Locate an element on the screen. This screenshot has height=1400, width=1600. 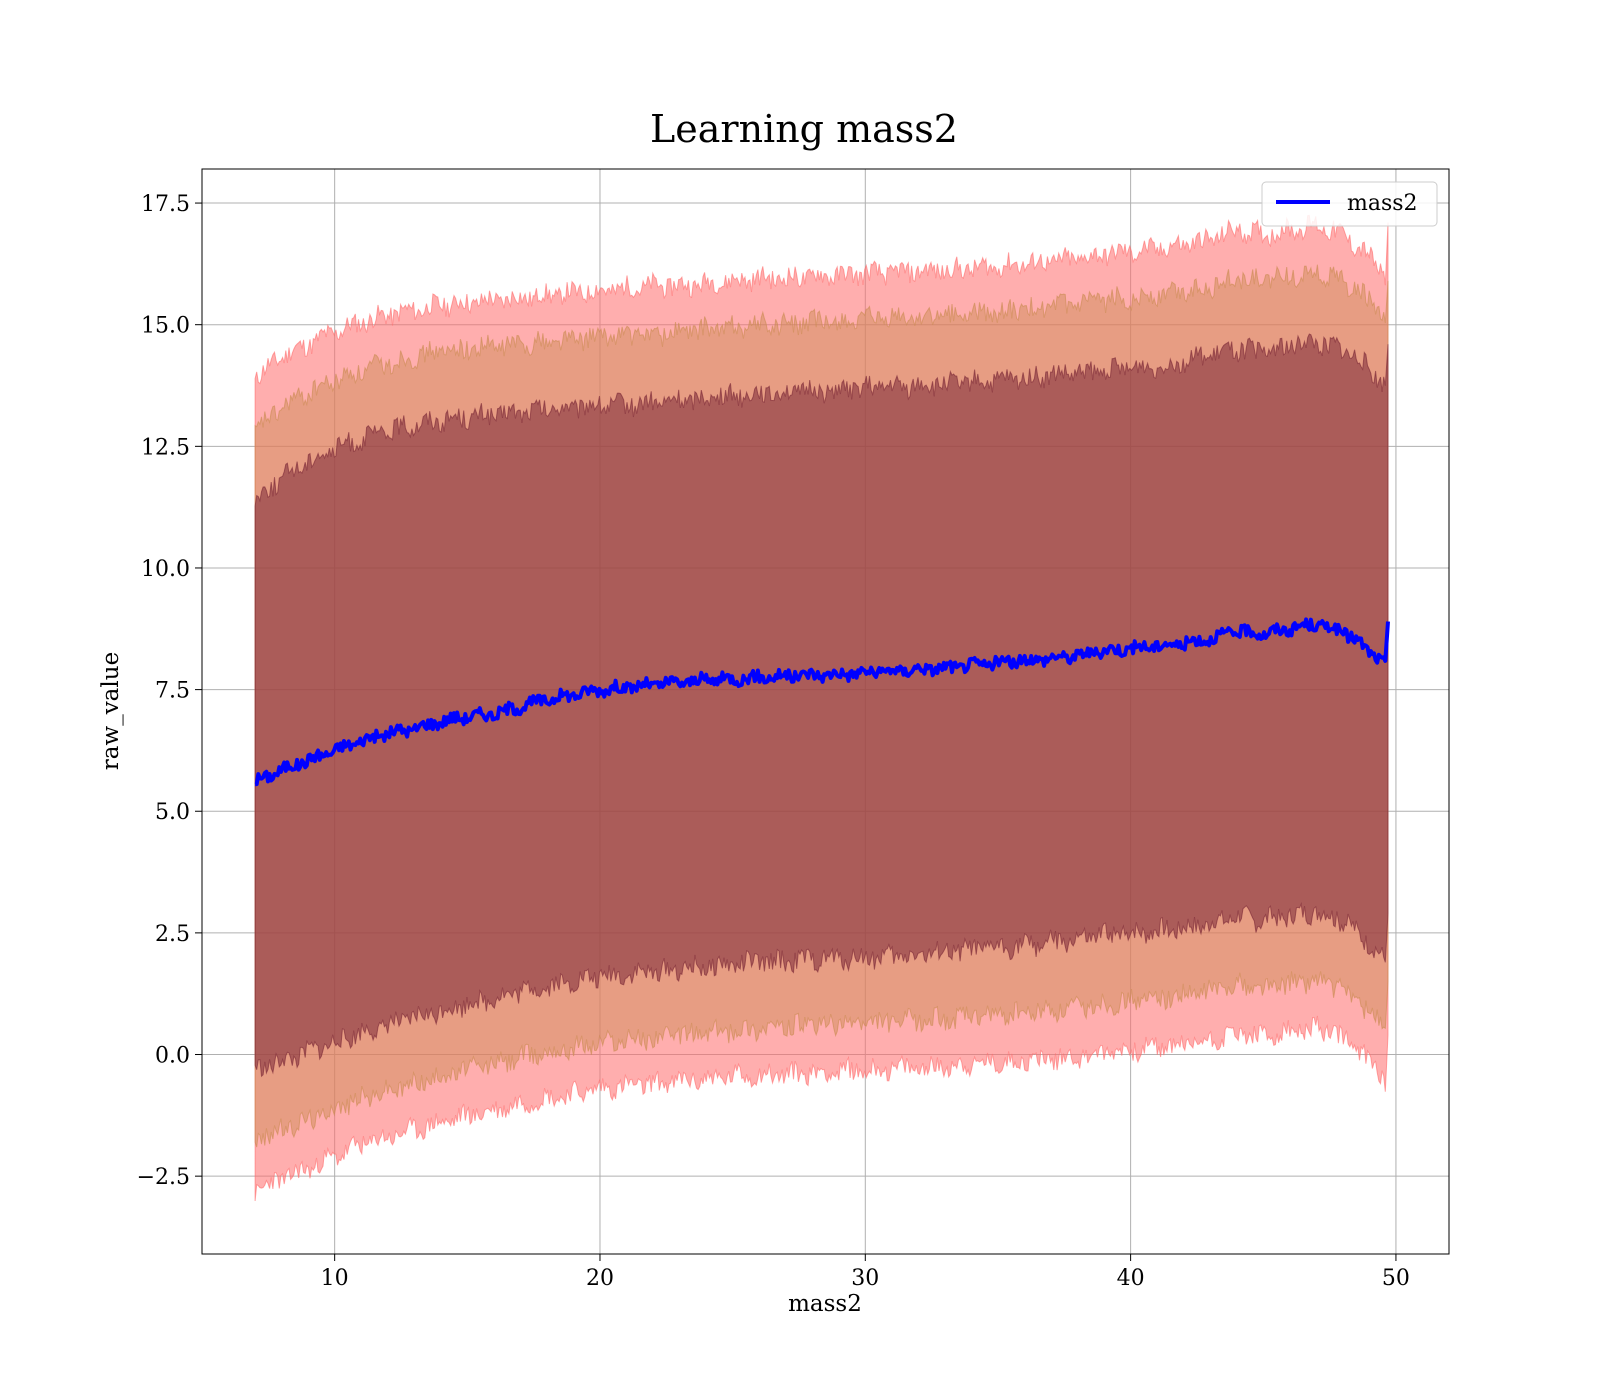
legend-label-mass2: mass2 is located at coordinates (1382, 203).